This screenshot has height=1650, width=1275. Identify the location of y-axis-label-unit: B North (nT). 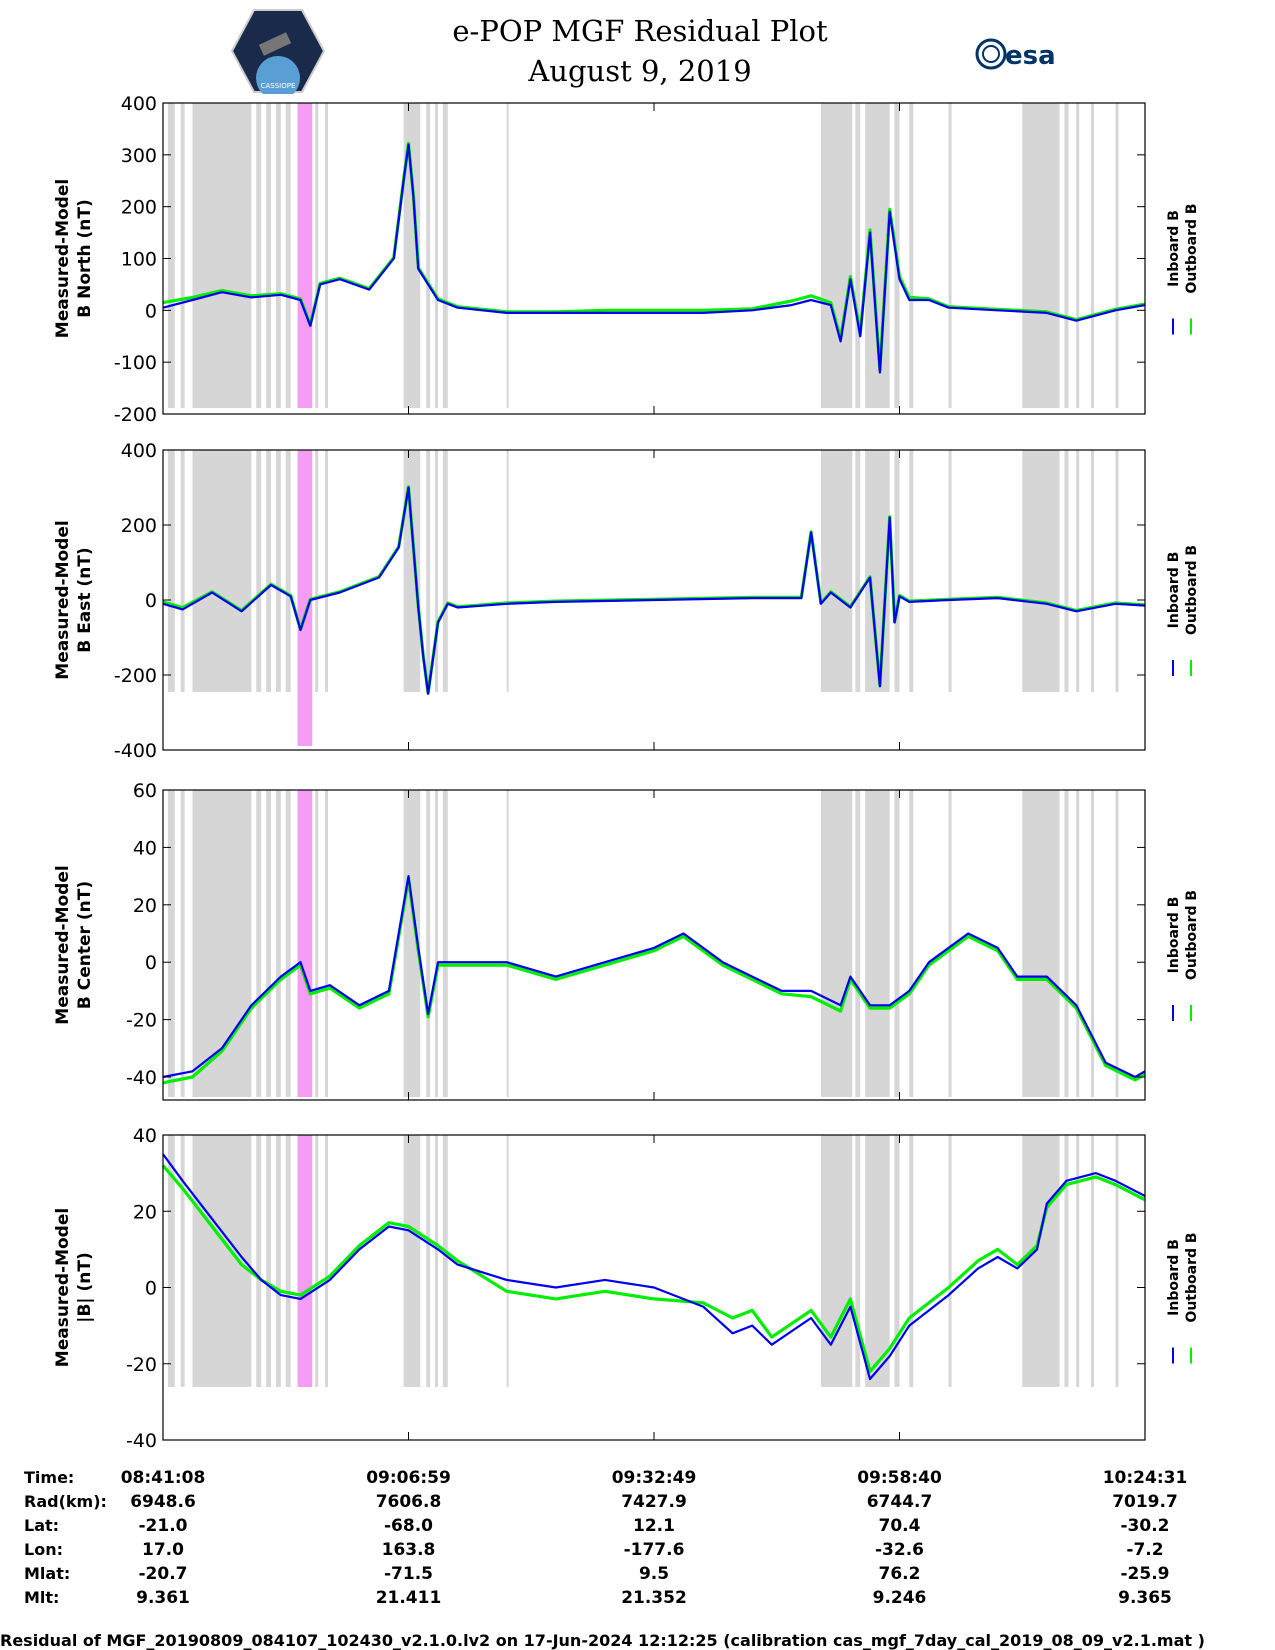
(85, 258).